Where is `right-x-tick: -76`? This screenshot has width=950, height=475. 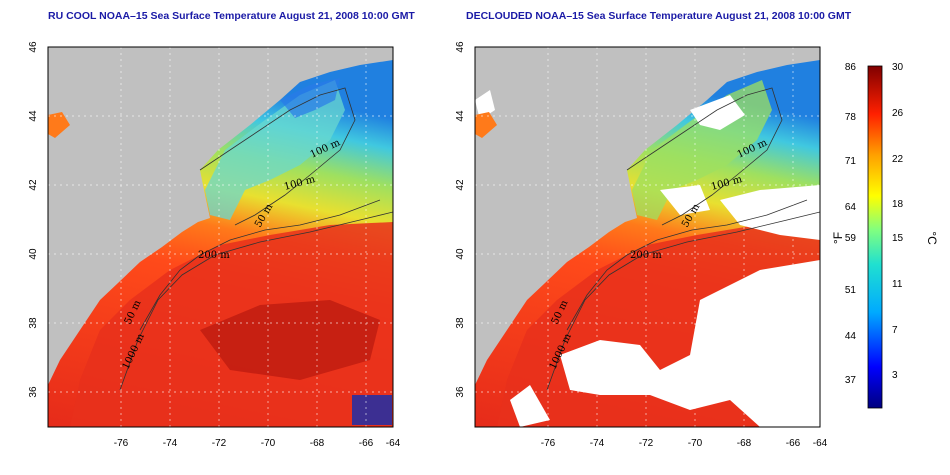 right-x-tick: -76 is located at coordinates (548, 443).